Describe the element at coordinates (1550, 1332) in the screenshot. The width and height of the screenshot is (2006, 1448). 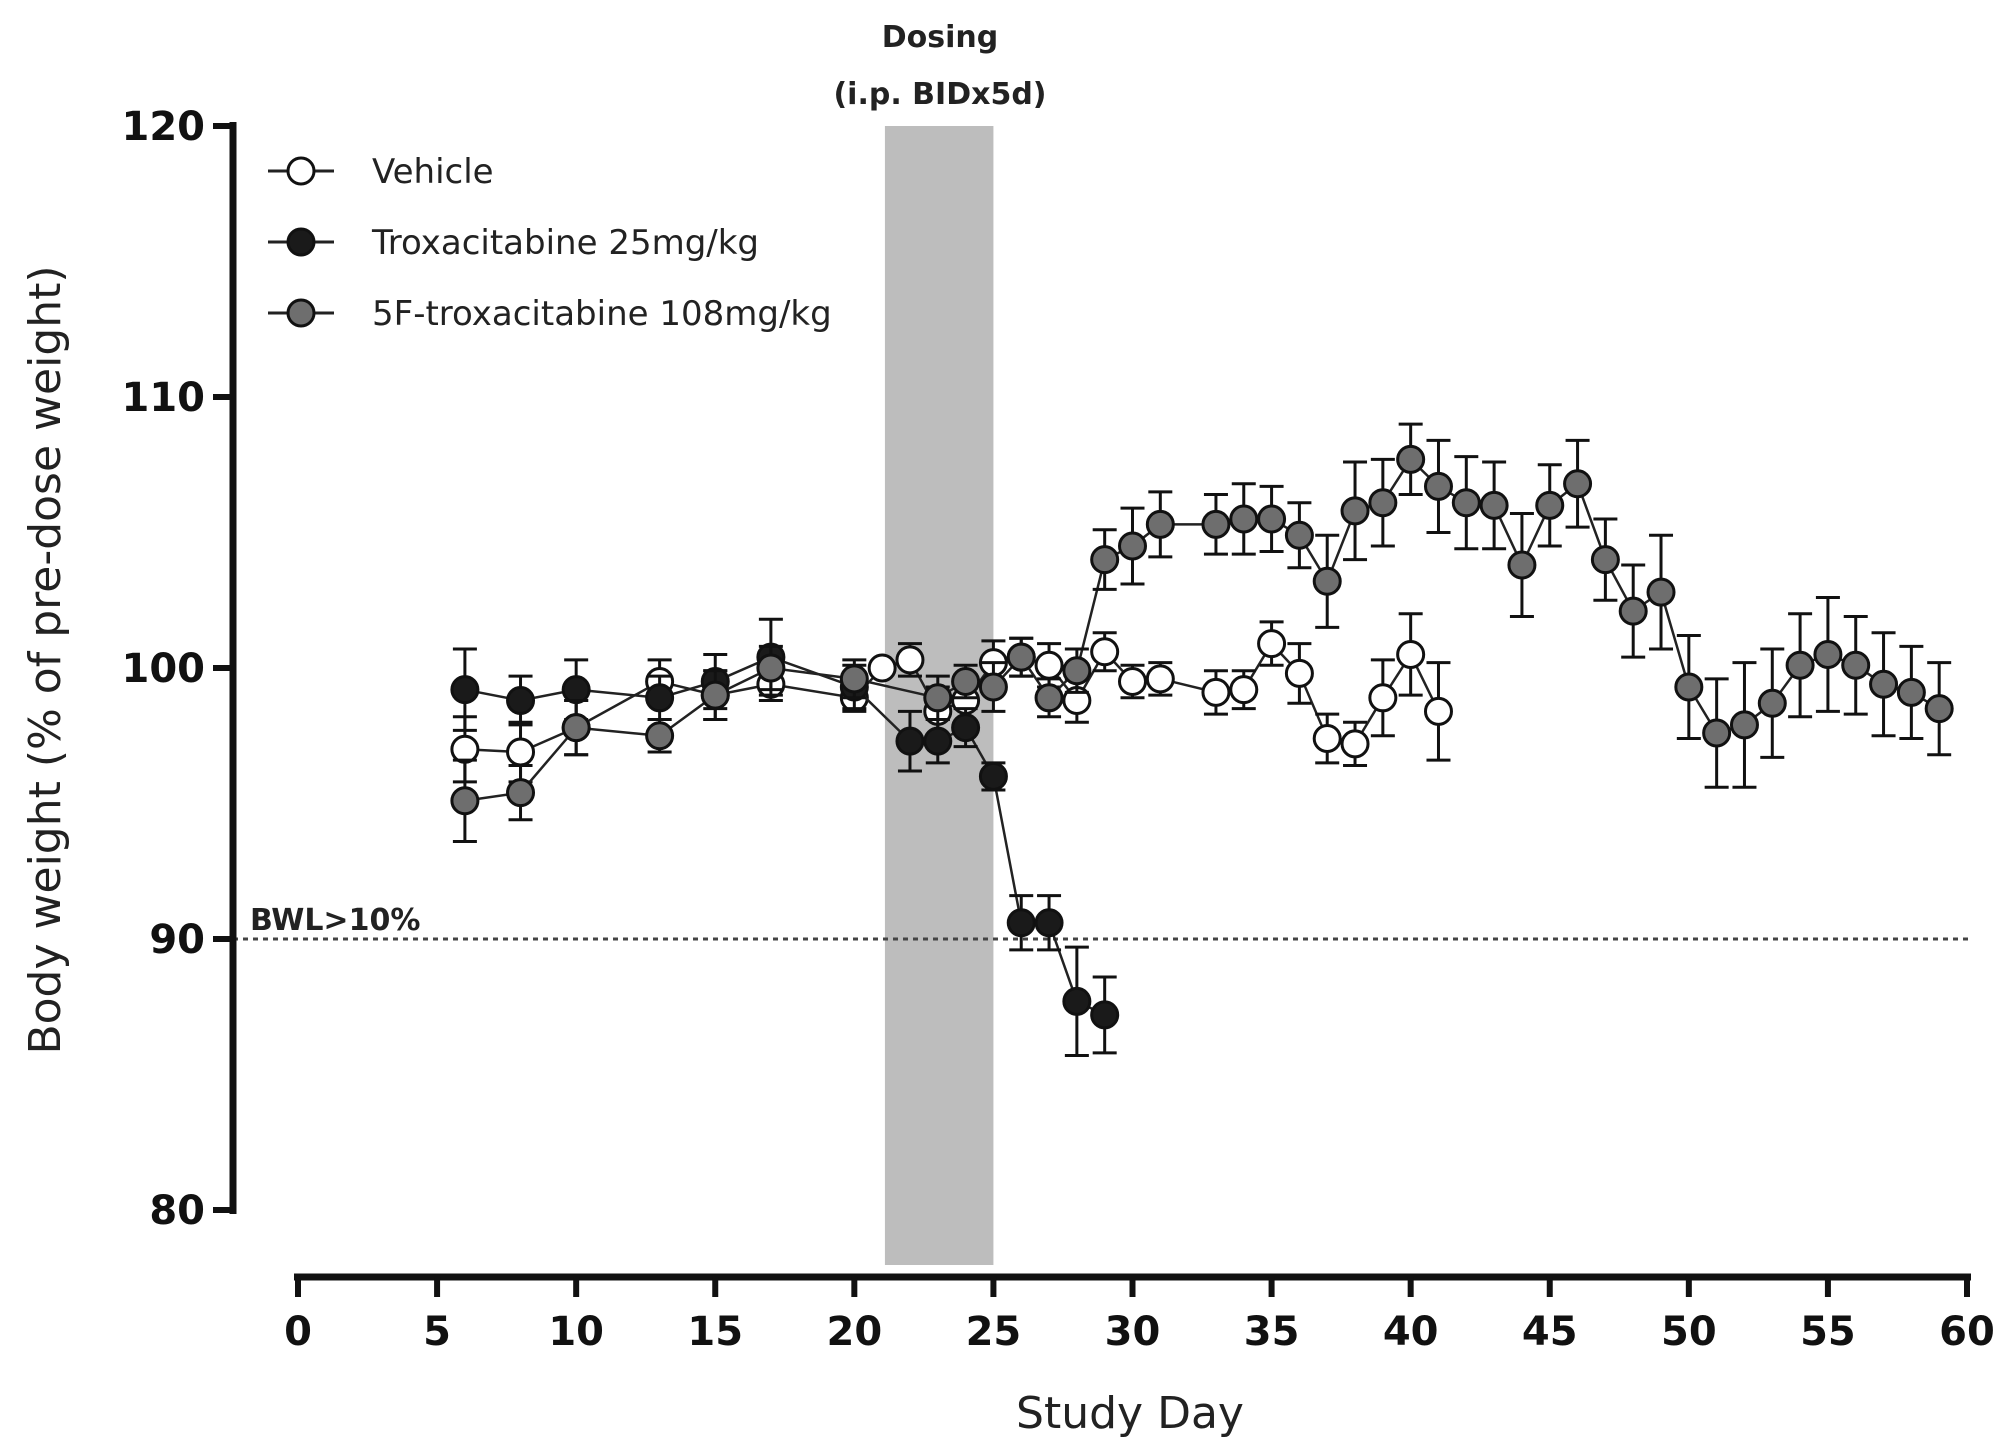
I see `x-tick-label: 45` at that location.